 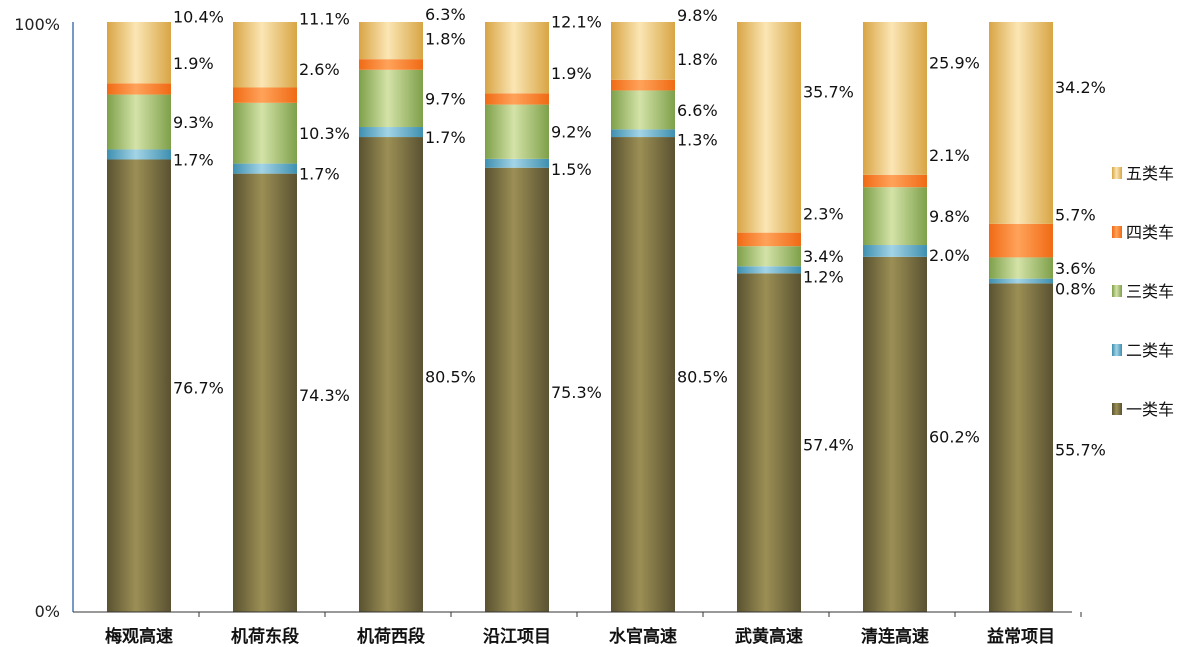 I want to click on data-label-4-5: 1.8%, so click(x=697, y=59).